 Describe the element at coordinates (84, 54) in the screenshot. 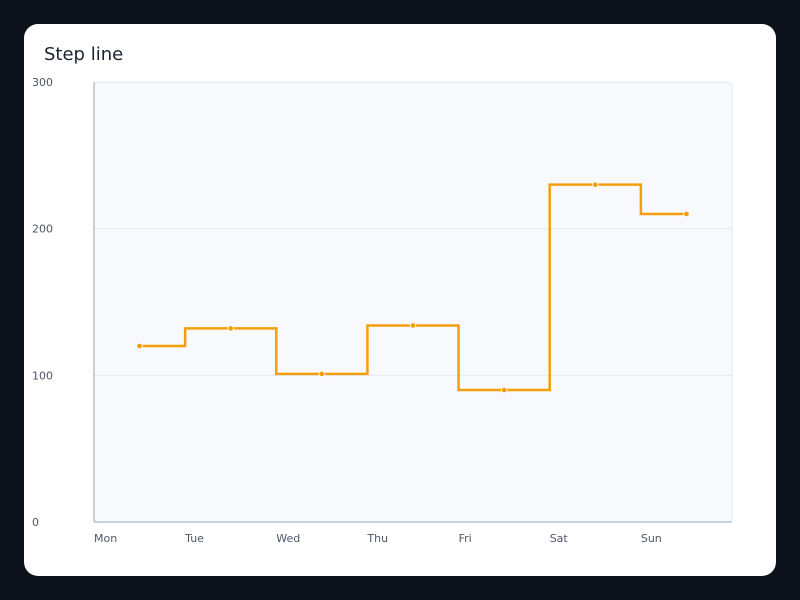

I see `chart-title: Step line` at that location.